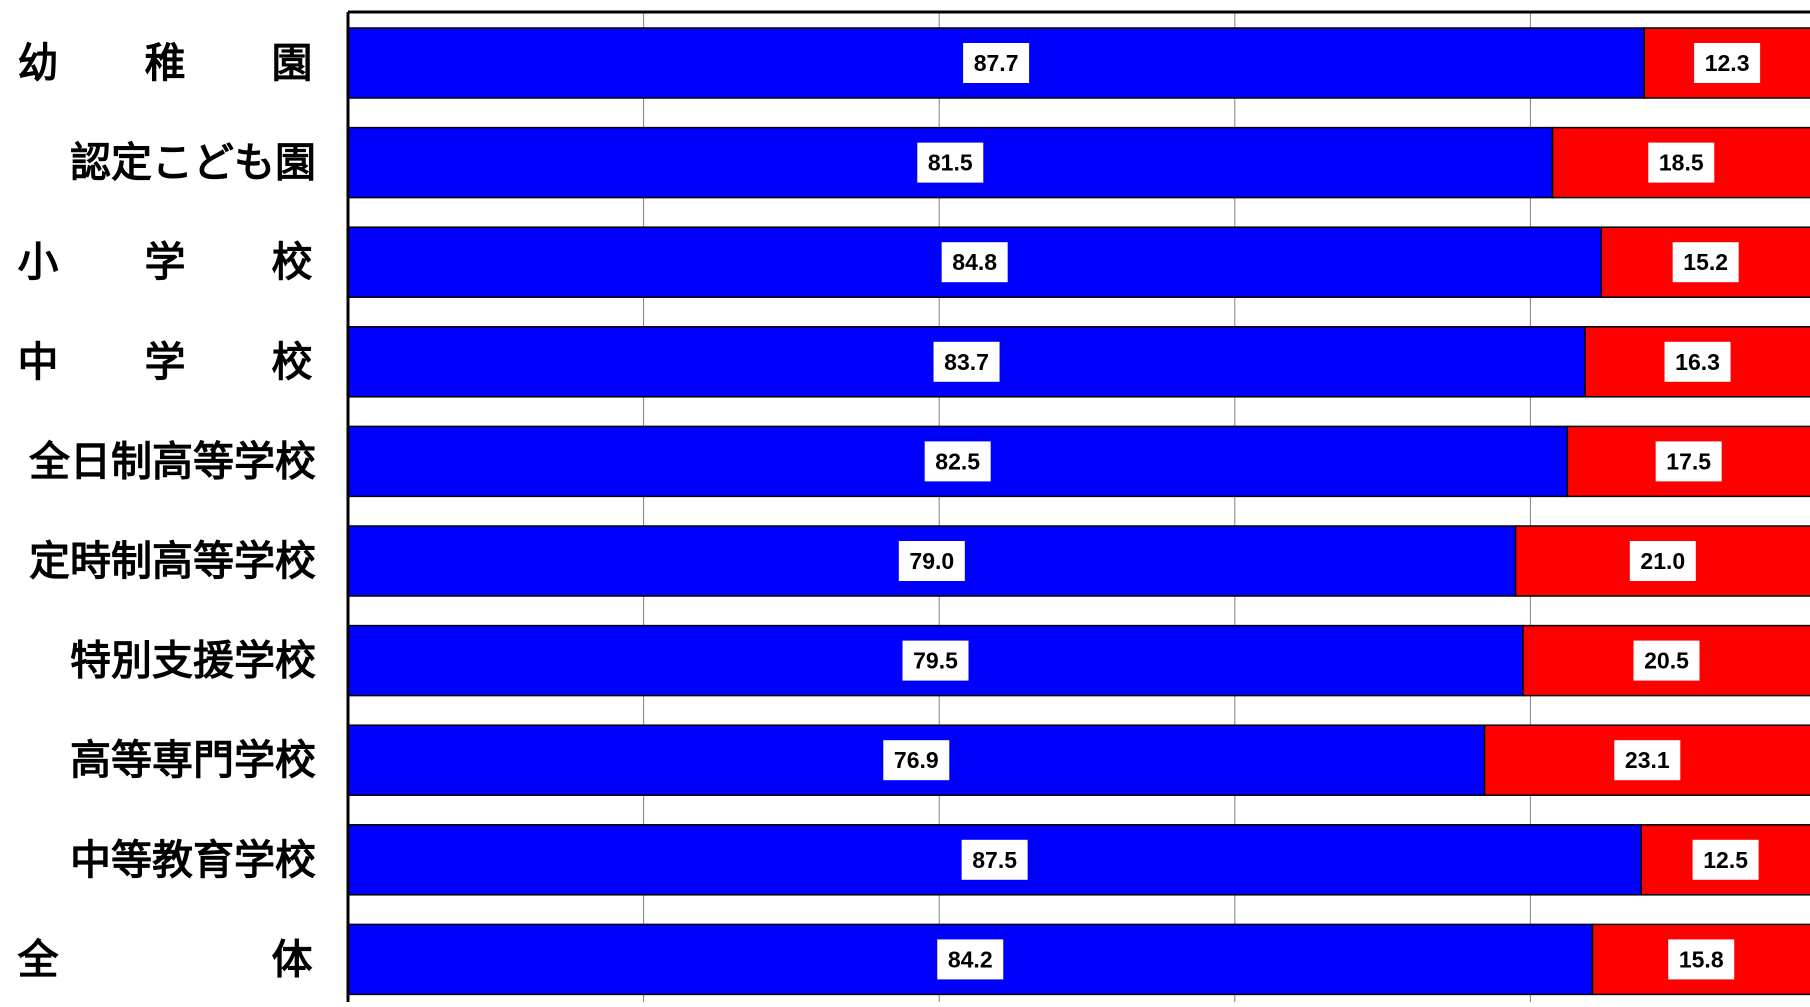 Image resolution: width=1810 pixels, height=1007 pixels. What do you see at coordinates (172, 561) in the screenshot?
I see `category-label: 定時制高等学校` at bounding box center [172, 561].